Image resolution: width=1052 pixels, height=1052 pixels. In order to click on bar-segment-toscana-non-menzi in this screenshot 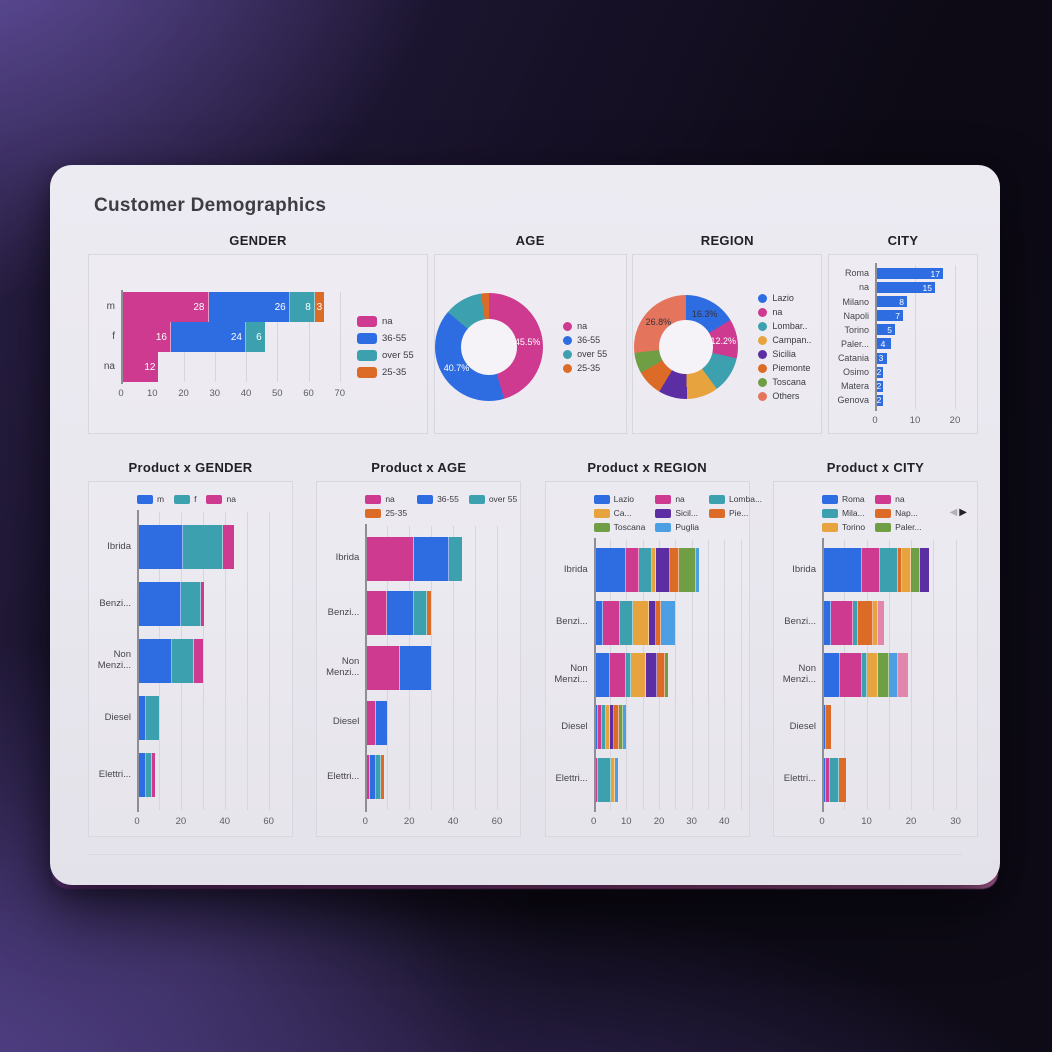, I will do `click(667, 674)`.